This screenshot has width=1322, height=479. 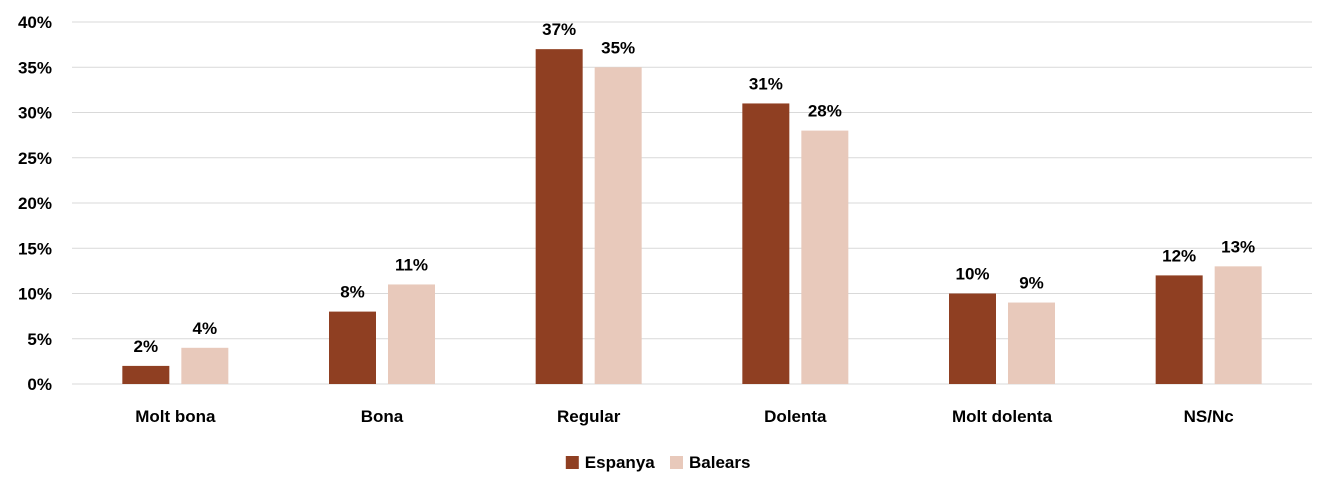 What do you see at coordinates (382, 416) in the screenshot?
I see `category-label: Bona` at bounding box center [382, 416].